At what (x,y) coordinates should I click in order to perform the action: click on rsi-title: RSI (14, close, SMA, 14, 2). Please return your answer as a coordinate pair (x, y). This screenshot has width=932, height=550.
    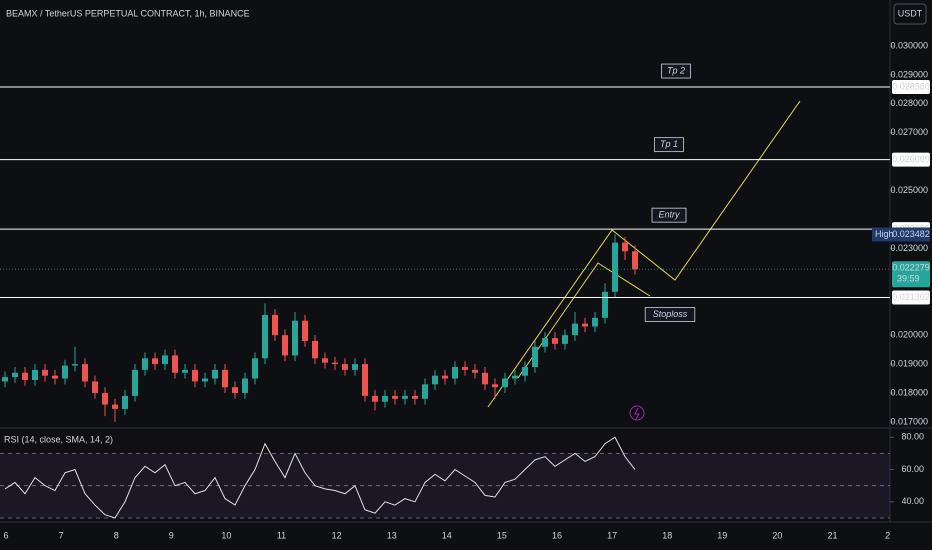
    Looking at the image, I should click on (58, 439).